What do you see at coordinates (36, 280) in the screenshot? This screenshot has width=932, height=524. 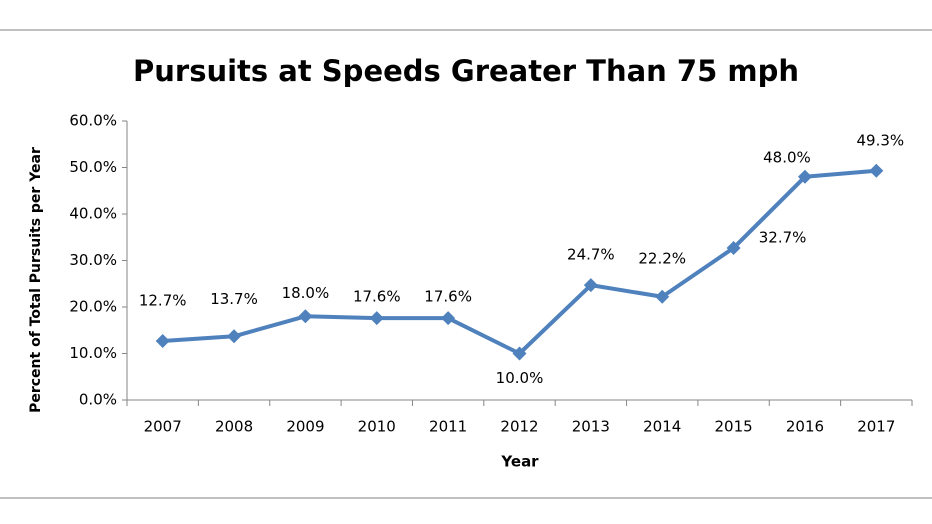 I see `y-axis-title: Percent of Total Pursuits per Year` at bounding box center [36, 280].